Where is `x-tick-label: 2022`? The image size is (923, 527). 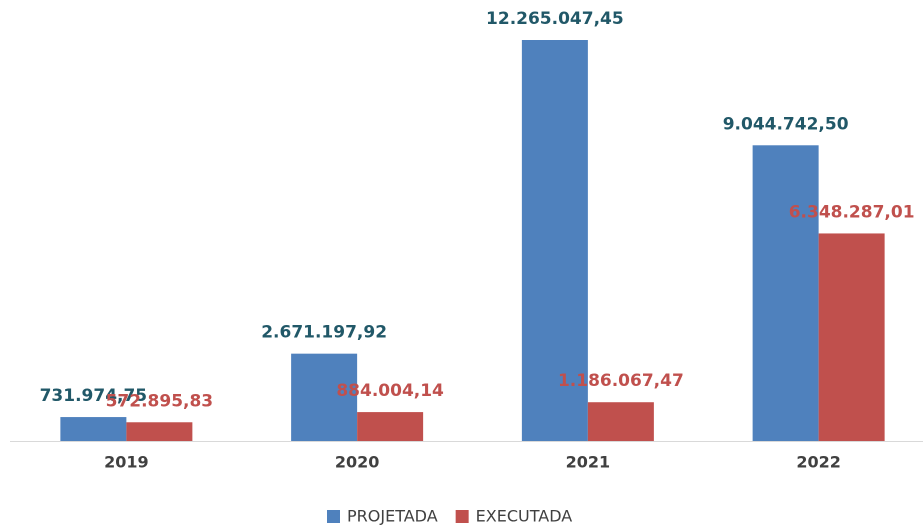
x-tick-label: 2022 is located at coordinates (818, 462).